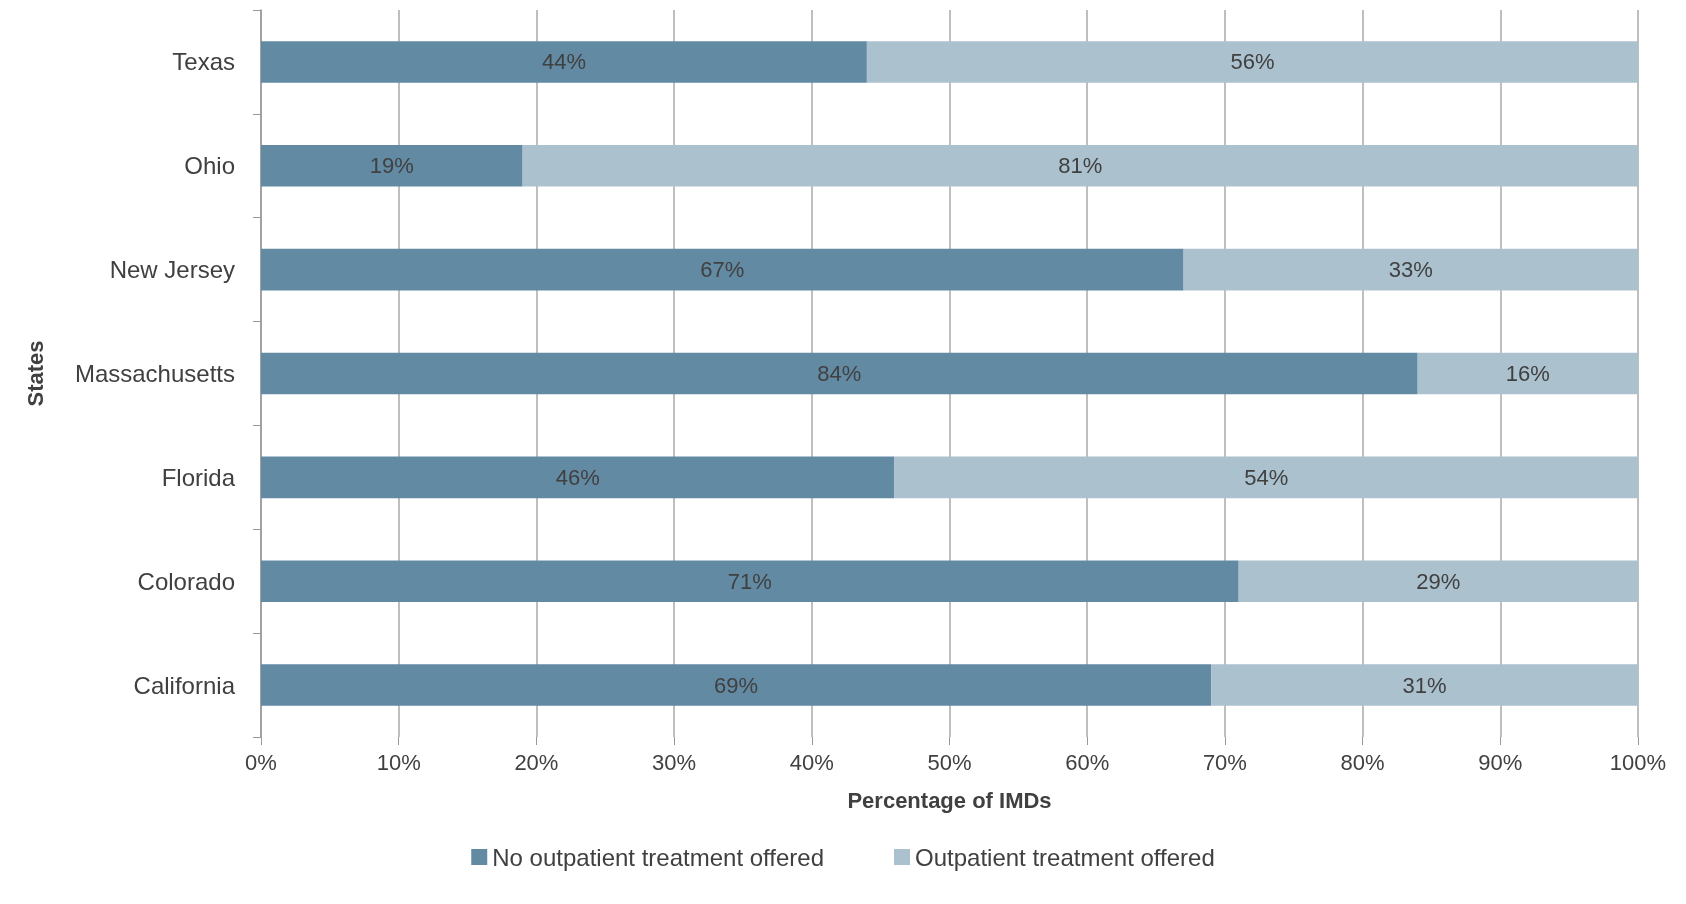 The width and height of the screenshot is (1686, 904). I want to click on data-label: 44%, so click(563, 62).